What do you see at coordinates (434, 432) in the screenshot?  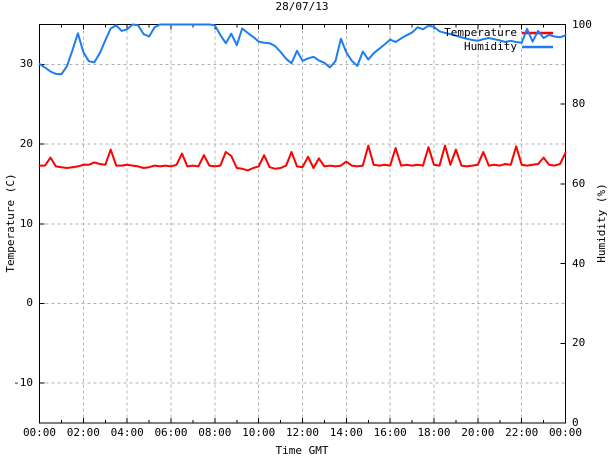 I see `x-tick-label: 18:00` at bounding box center [434, 432].